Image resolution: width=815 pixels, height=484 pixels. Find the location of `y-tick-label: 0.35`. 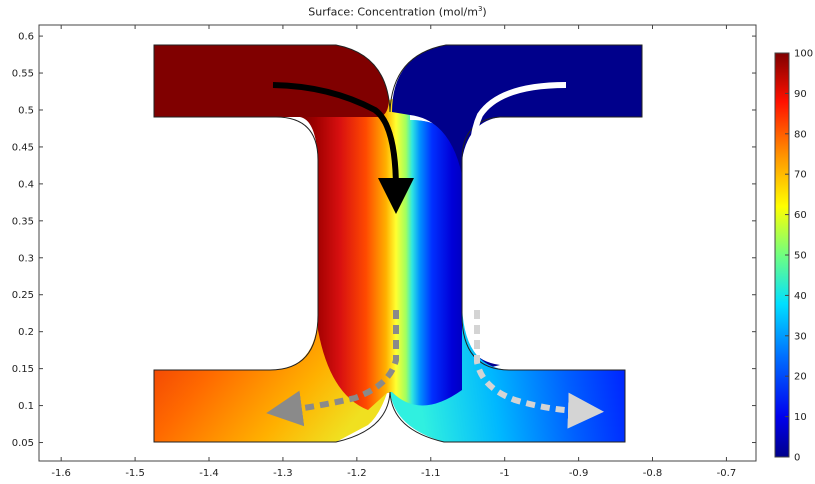

y-tick-label: 0.35 is located at coordinates (23, 221).